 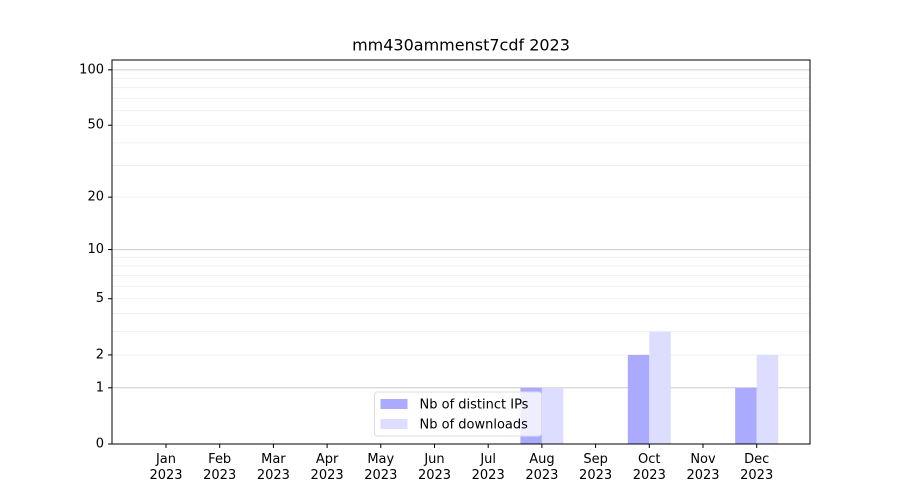 I want to click on y-tick-label: 20, so click(x=95, y=197).